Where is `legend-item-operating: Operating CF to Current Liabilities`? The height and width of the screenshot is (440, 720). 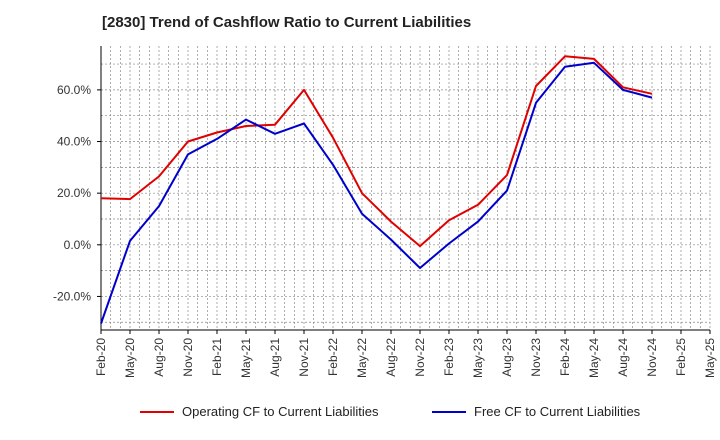 legend-item-operating: Operating CF to Current Liabilities is located at coordinates (259, 411).